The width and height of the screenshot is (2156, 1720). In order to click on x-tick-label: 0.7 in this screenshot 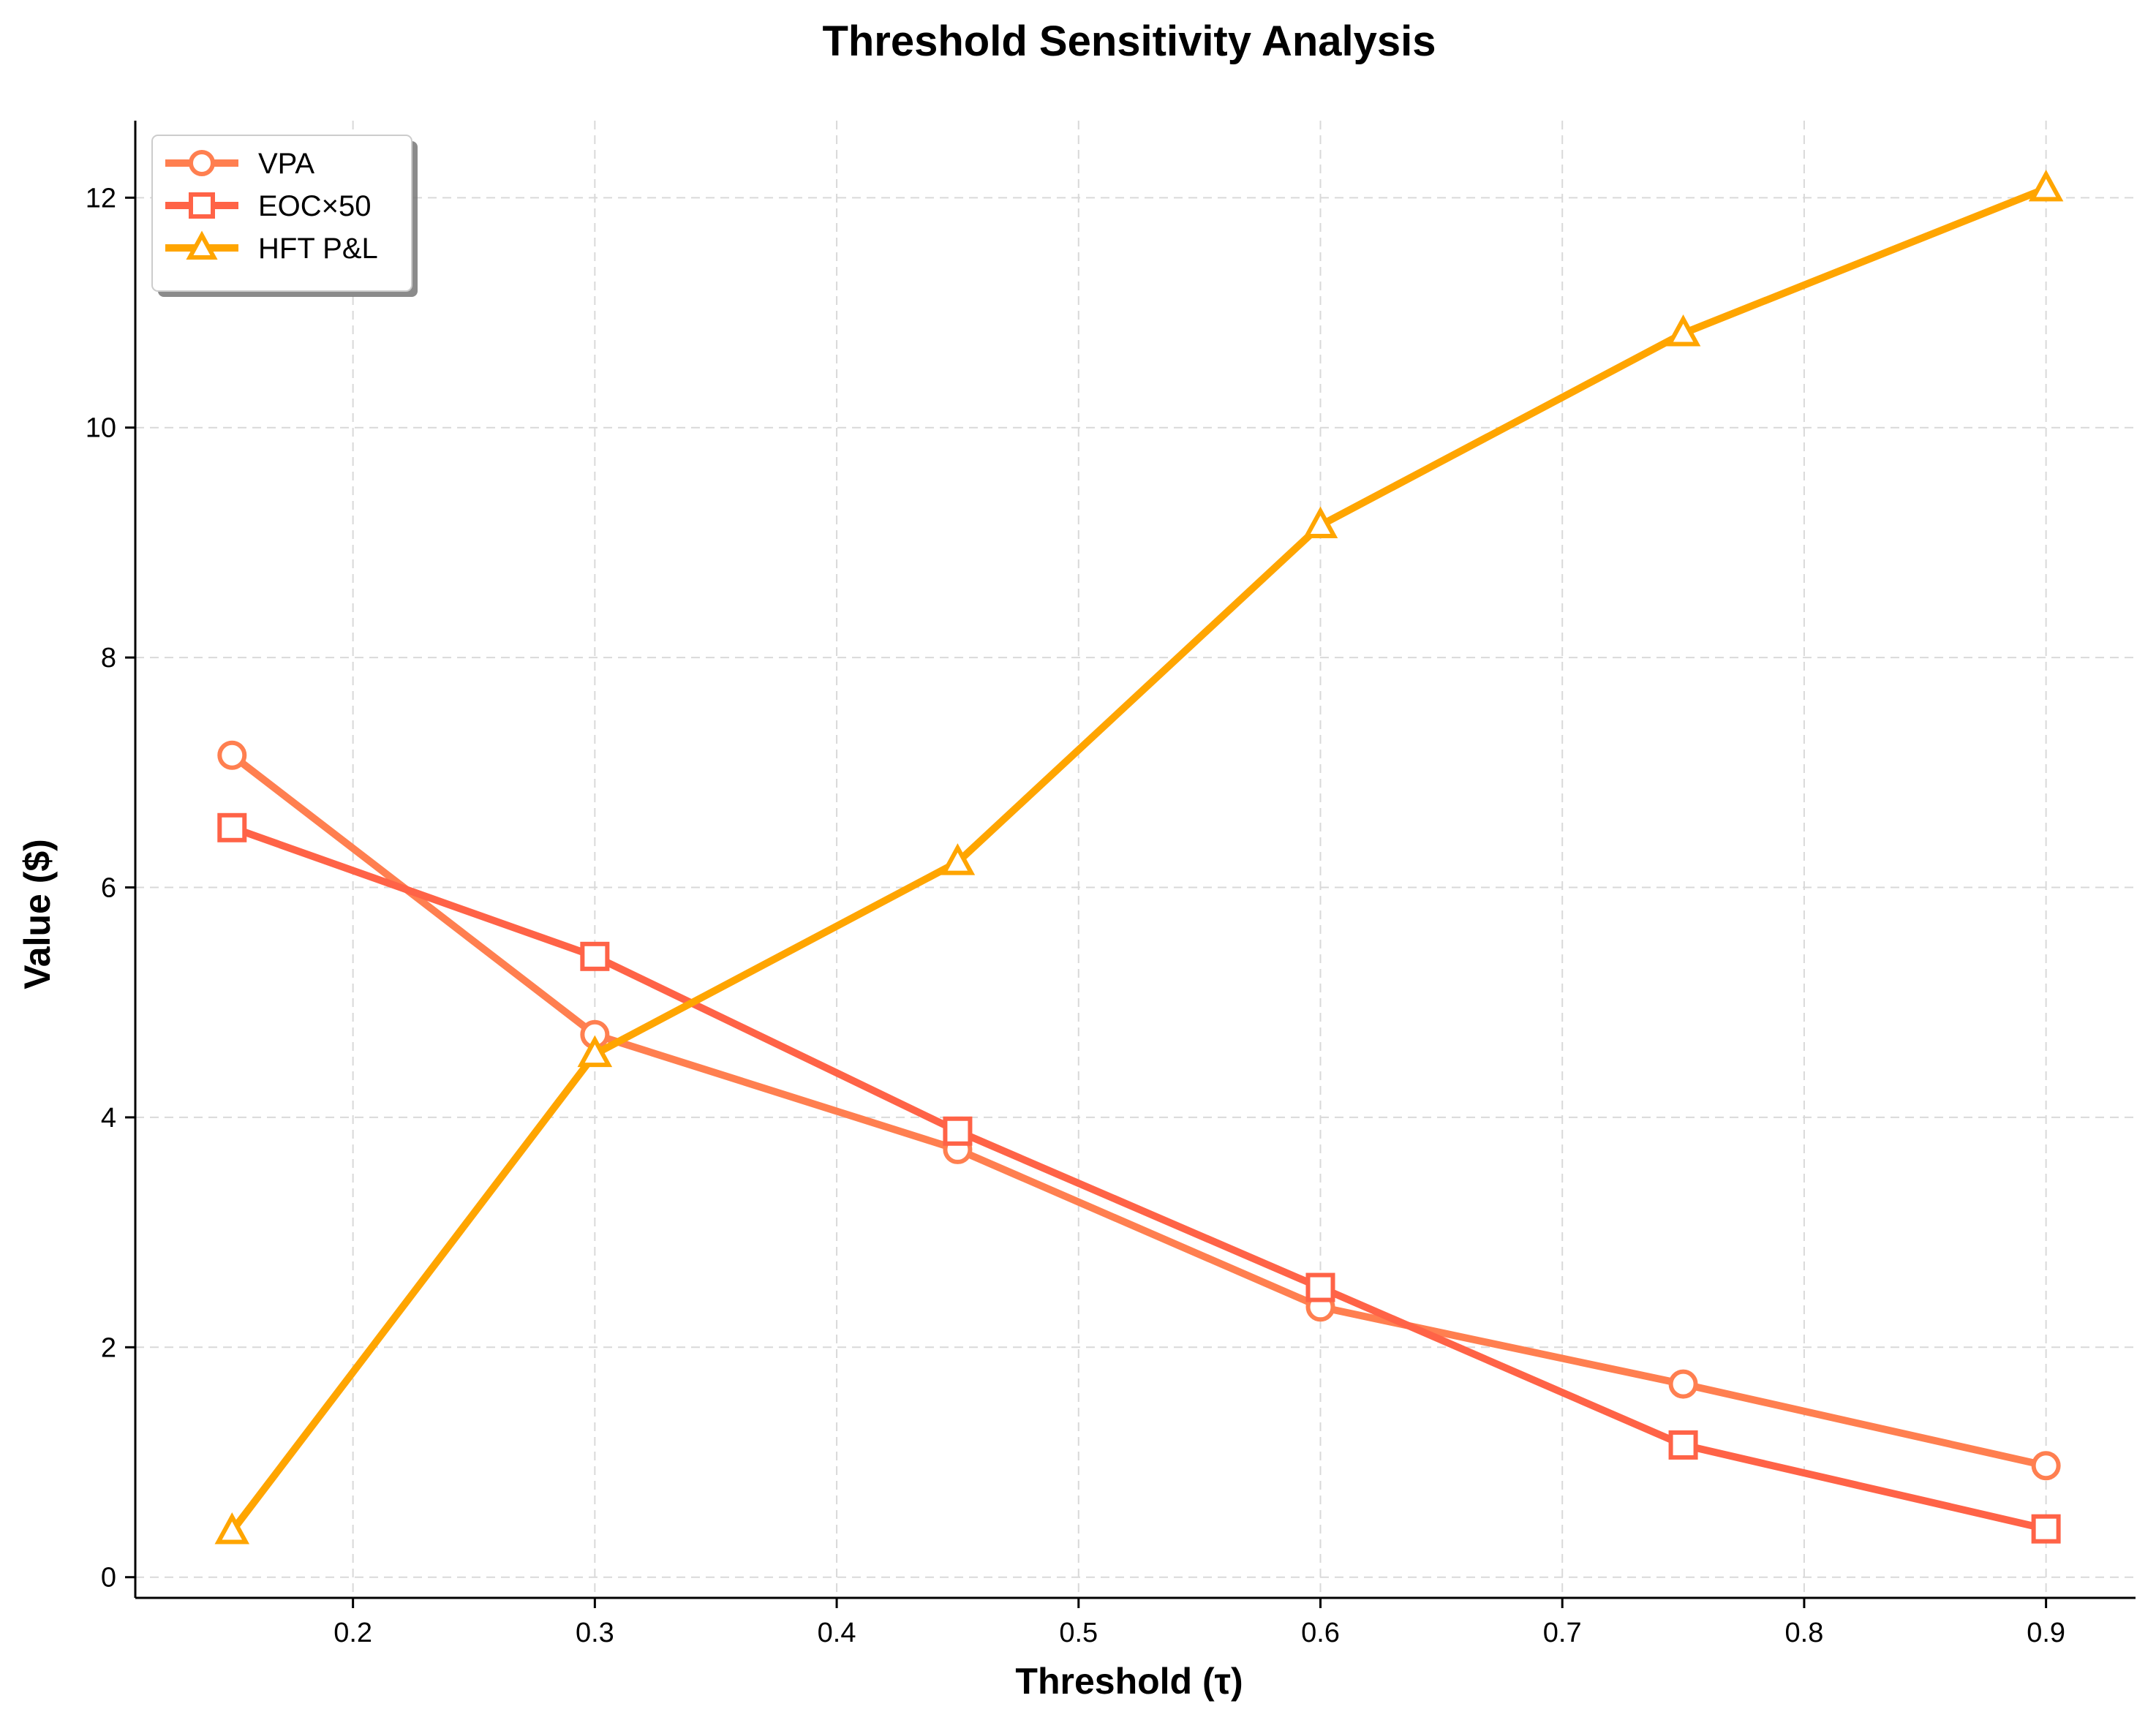, I will do `click(1562, 1633)`.